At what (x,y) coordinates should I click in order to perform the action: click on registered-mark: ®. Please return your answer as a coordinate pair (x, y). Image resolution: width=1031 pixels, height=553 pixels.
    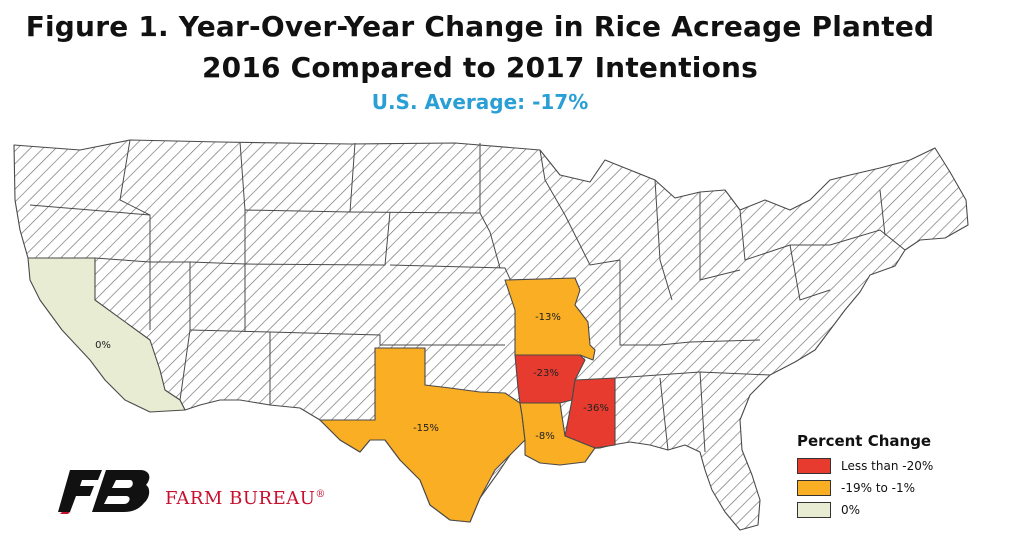
    Looking at the image, I should click on (320, 494).